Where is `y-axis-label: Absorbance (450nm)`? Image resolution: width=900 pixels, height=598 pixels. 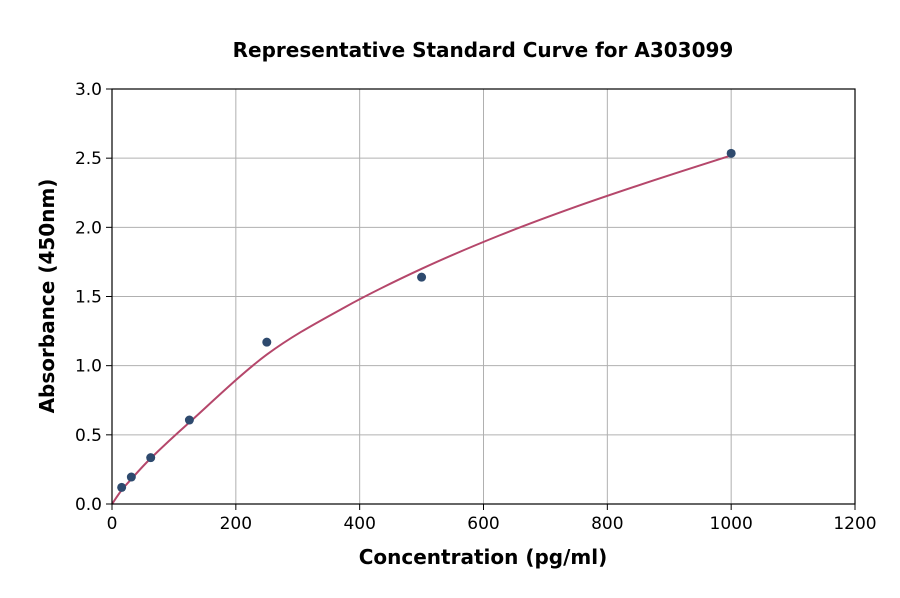
y-axis-label: Absorbance (450nm) is located at coordinates (47, 296).